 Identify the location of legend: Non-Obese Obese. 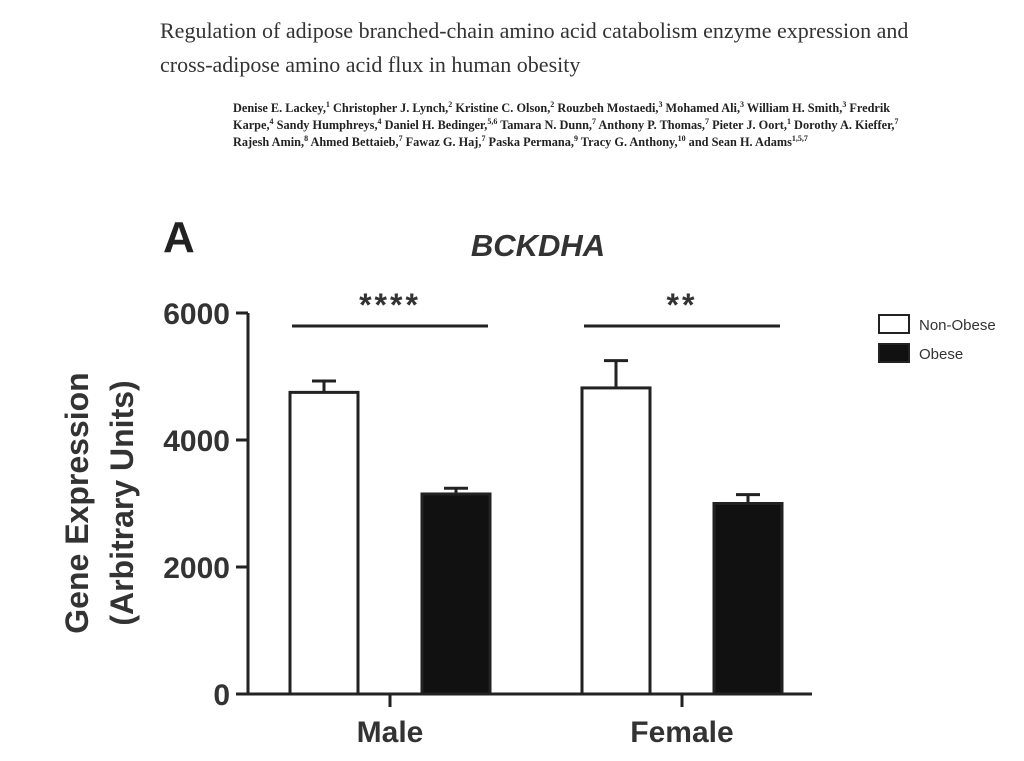
(937, 338).